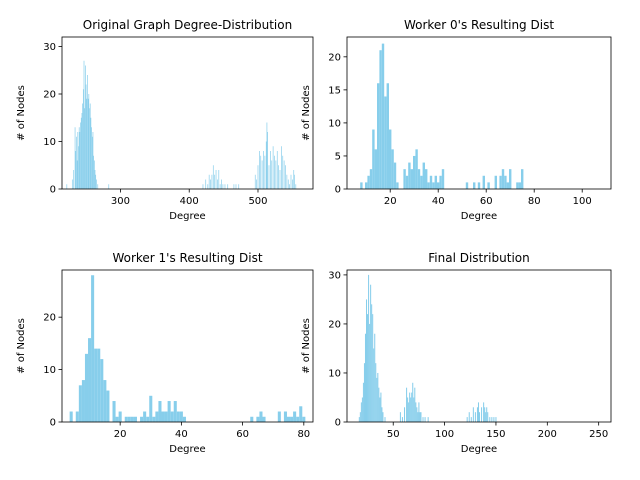 The width and height of the screenshot is (640, 480). What do you see at coordinates (534, 201) in the screenshot?
I see `x-tick-label: 80` at bounding box center [534, 201].